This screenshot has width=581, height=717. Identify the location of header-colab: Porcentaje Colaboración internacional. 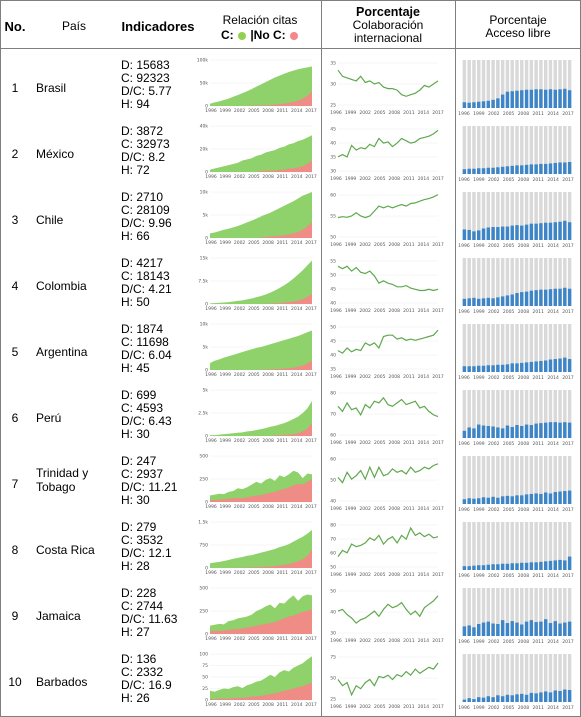
(388, 30).